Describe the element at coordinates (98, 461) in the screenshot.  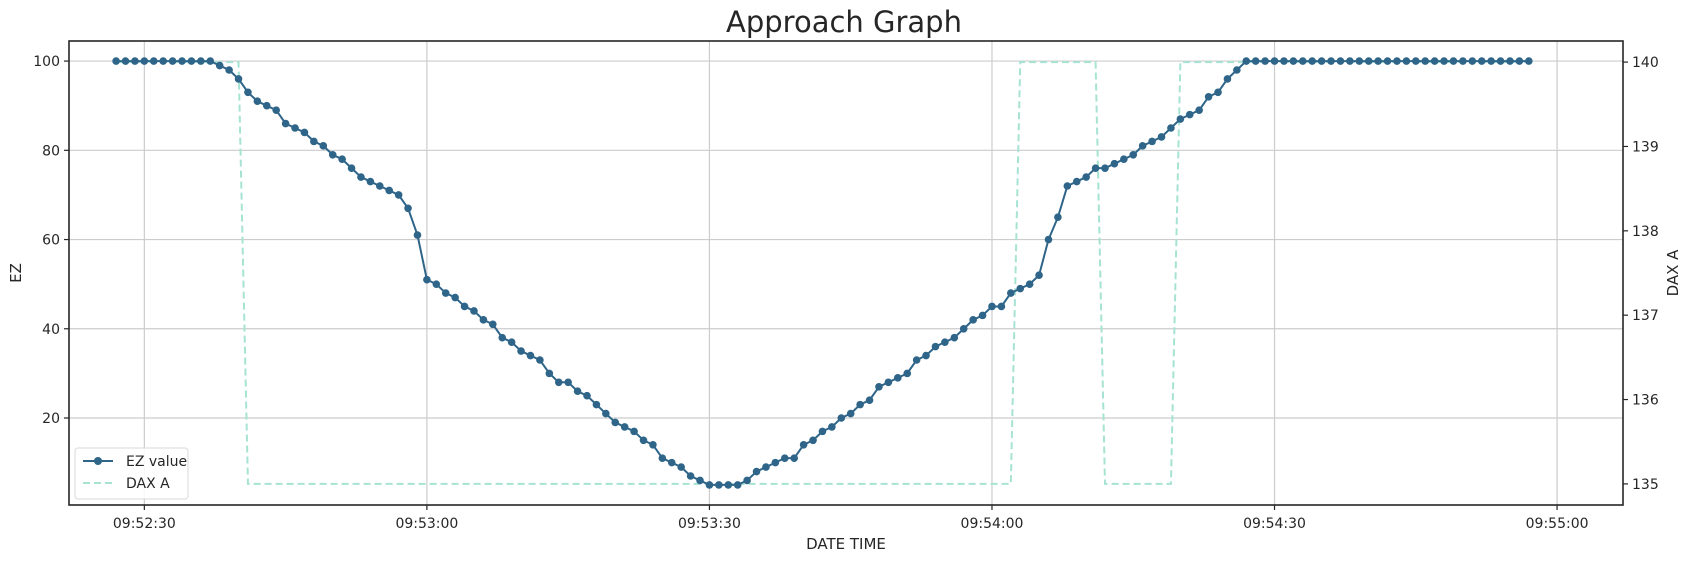
I see `legend-ez-marker` at that location.